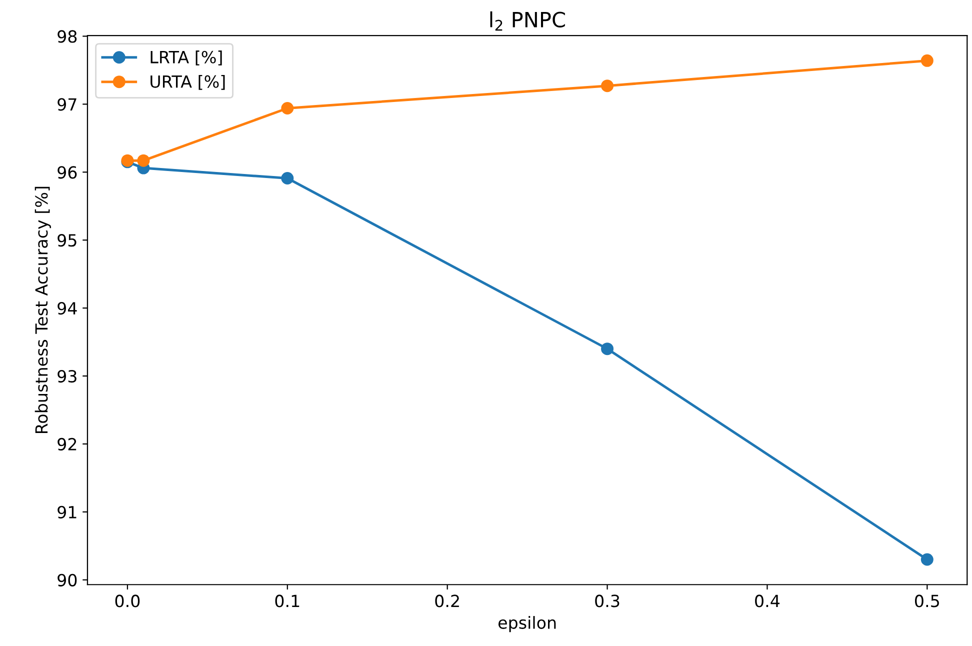  I want to click on chart-title: l$_{2}$ PNPC, so click(527, 21).